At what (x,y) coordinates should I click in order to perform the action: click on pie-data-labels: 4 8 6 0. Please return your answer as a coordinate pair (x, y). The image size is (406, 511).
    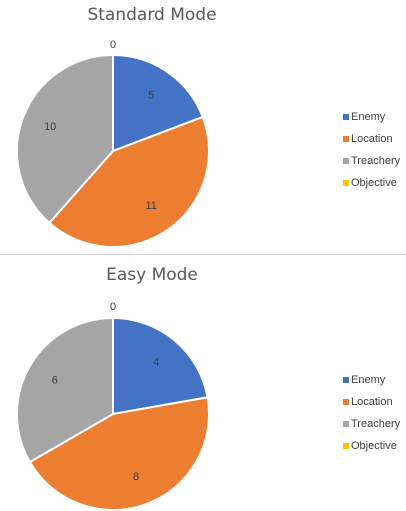
    Looking at the image, I should click on (106, 392).